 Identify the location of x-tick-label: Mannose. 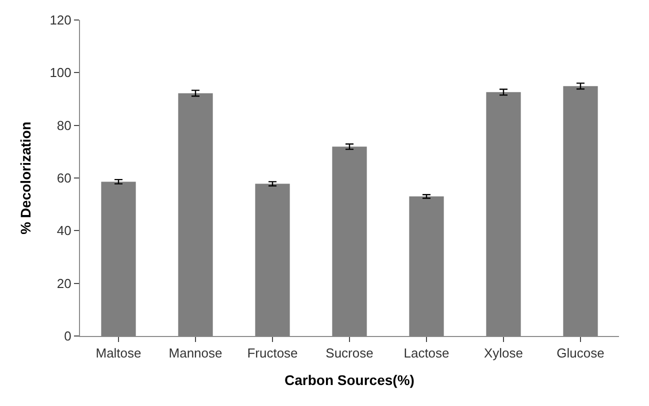
(195, 353).